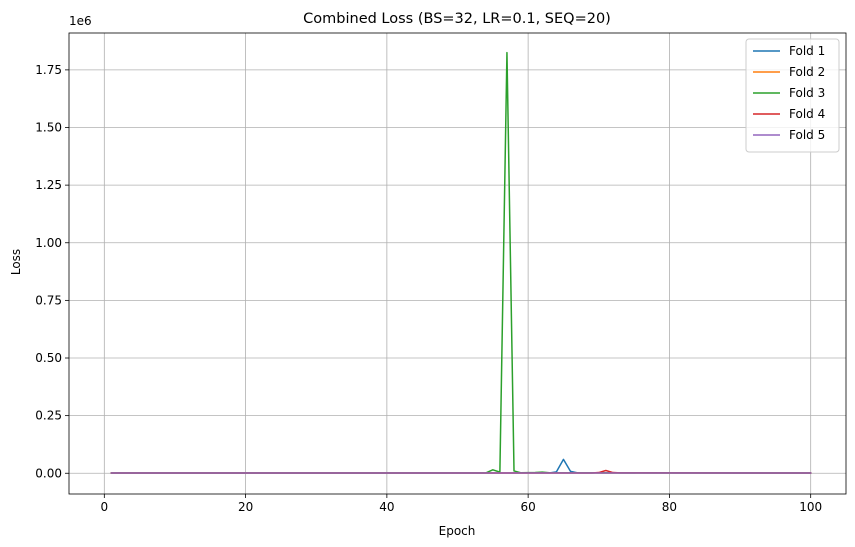 The height and width of the screenshot is (547, 855). Describe the element at coordinates (807, 72) in the screenshot. I see `legend-label-fold-2: Fold 2` at that location.